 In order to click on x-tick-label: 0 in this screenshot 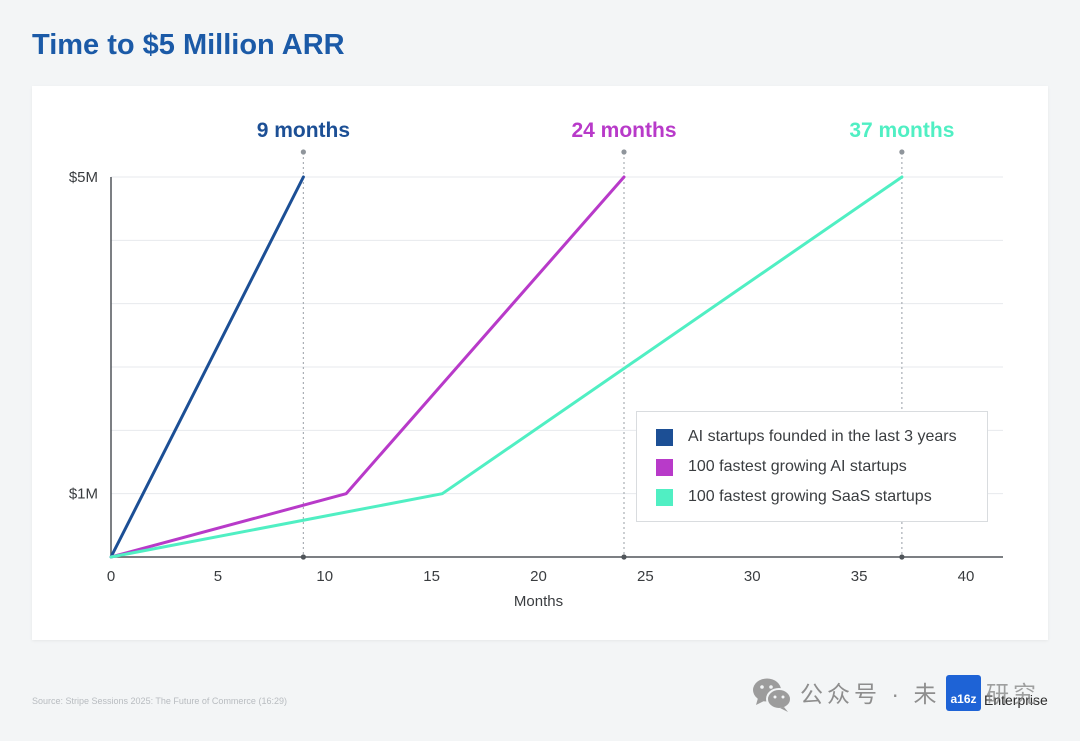, I will do `click(111, 576)`.